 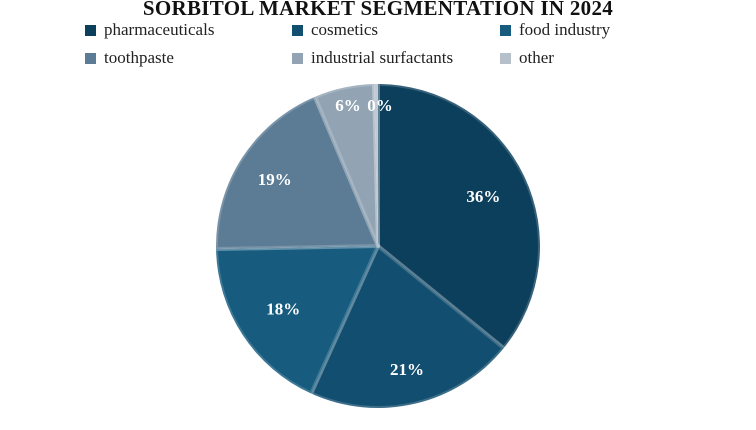 I want to click on legend-label: food industry, so click(x=565, y=29).